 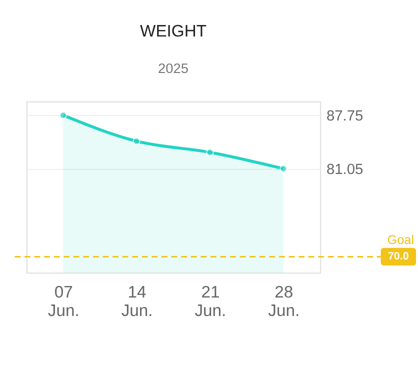 I want to click on x-tick-label: 14 Jun., so click(x=137, y=301).